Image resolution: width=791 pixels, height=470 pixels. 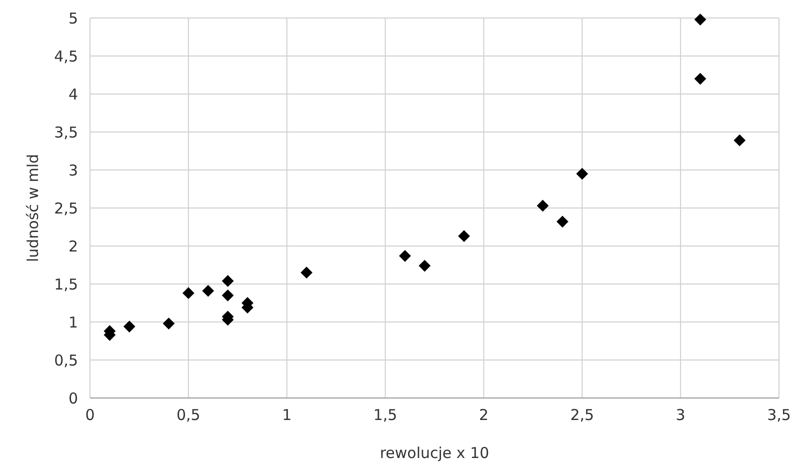 What do you see at coordinates (66, 56) in the screenshot?
I see `y-tick-label: 4,5` at bounding box center [66, 56].